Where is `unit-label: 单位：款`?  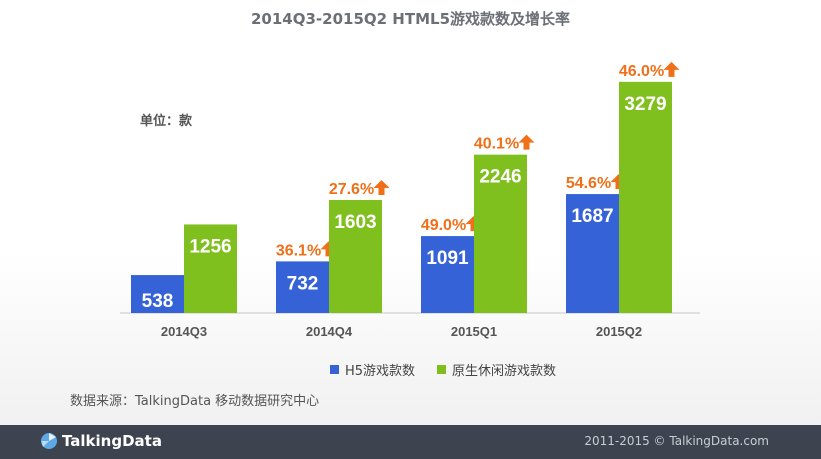
unit-label: 单位：款 is located at coordinates (166, 121).